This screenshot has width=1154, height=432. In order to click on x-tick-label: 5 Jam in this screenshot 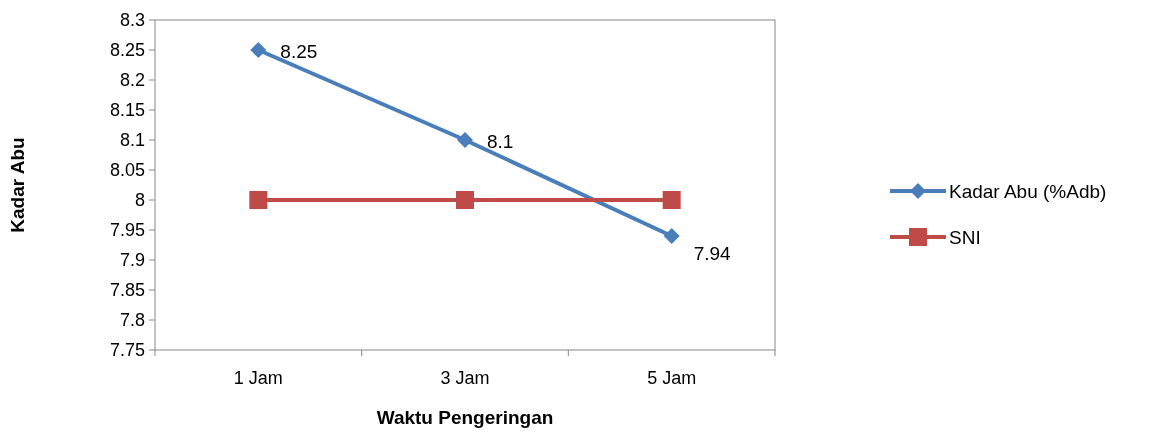, I will do `click(672, 378)`.